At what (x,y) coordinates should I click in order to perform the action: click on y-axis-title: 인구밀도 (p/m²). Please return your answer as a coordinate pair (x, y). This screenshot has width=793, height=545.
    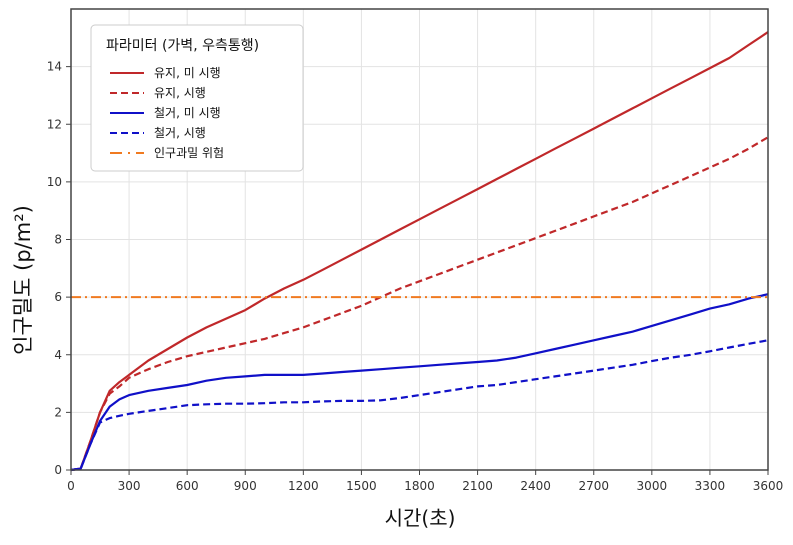
    Looking at the image, I should click on (23, 280).